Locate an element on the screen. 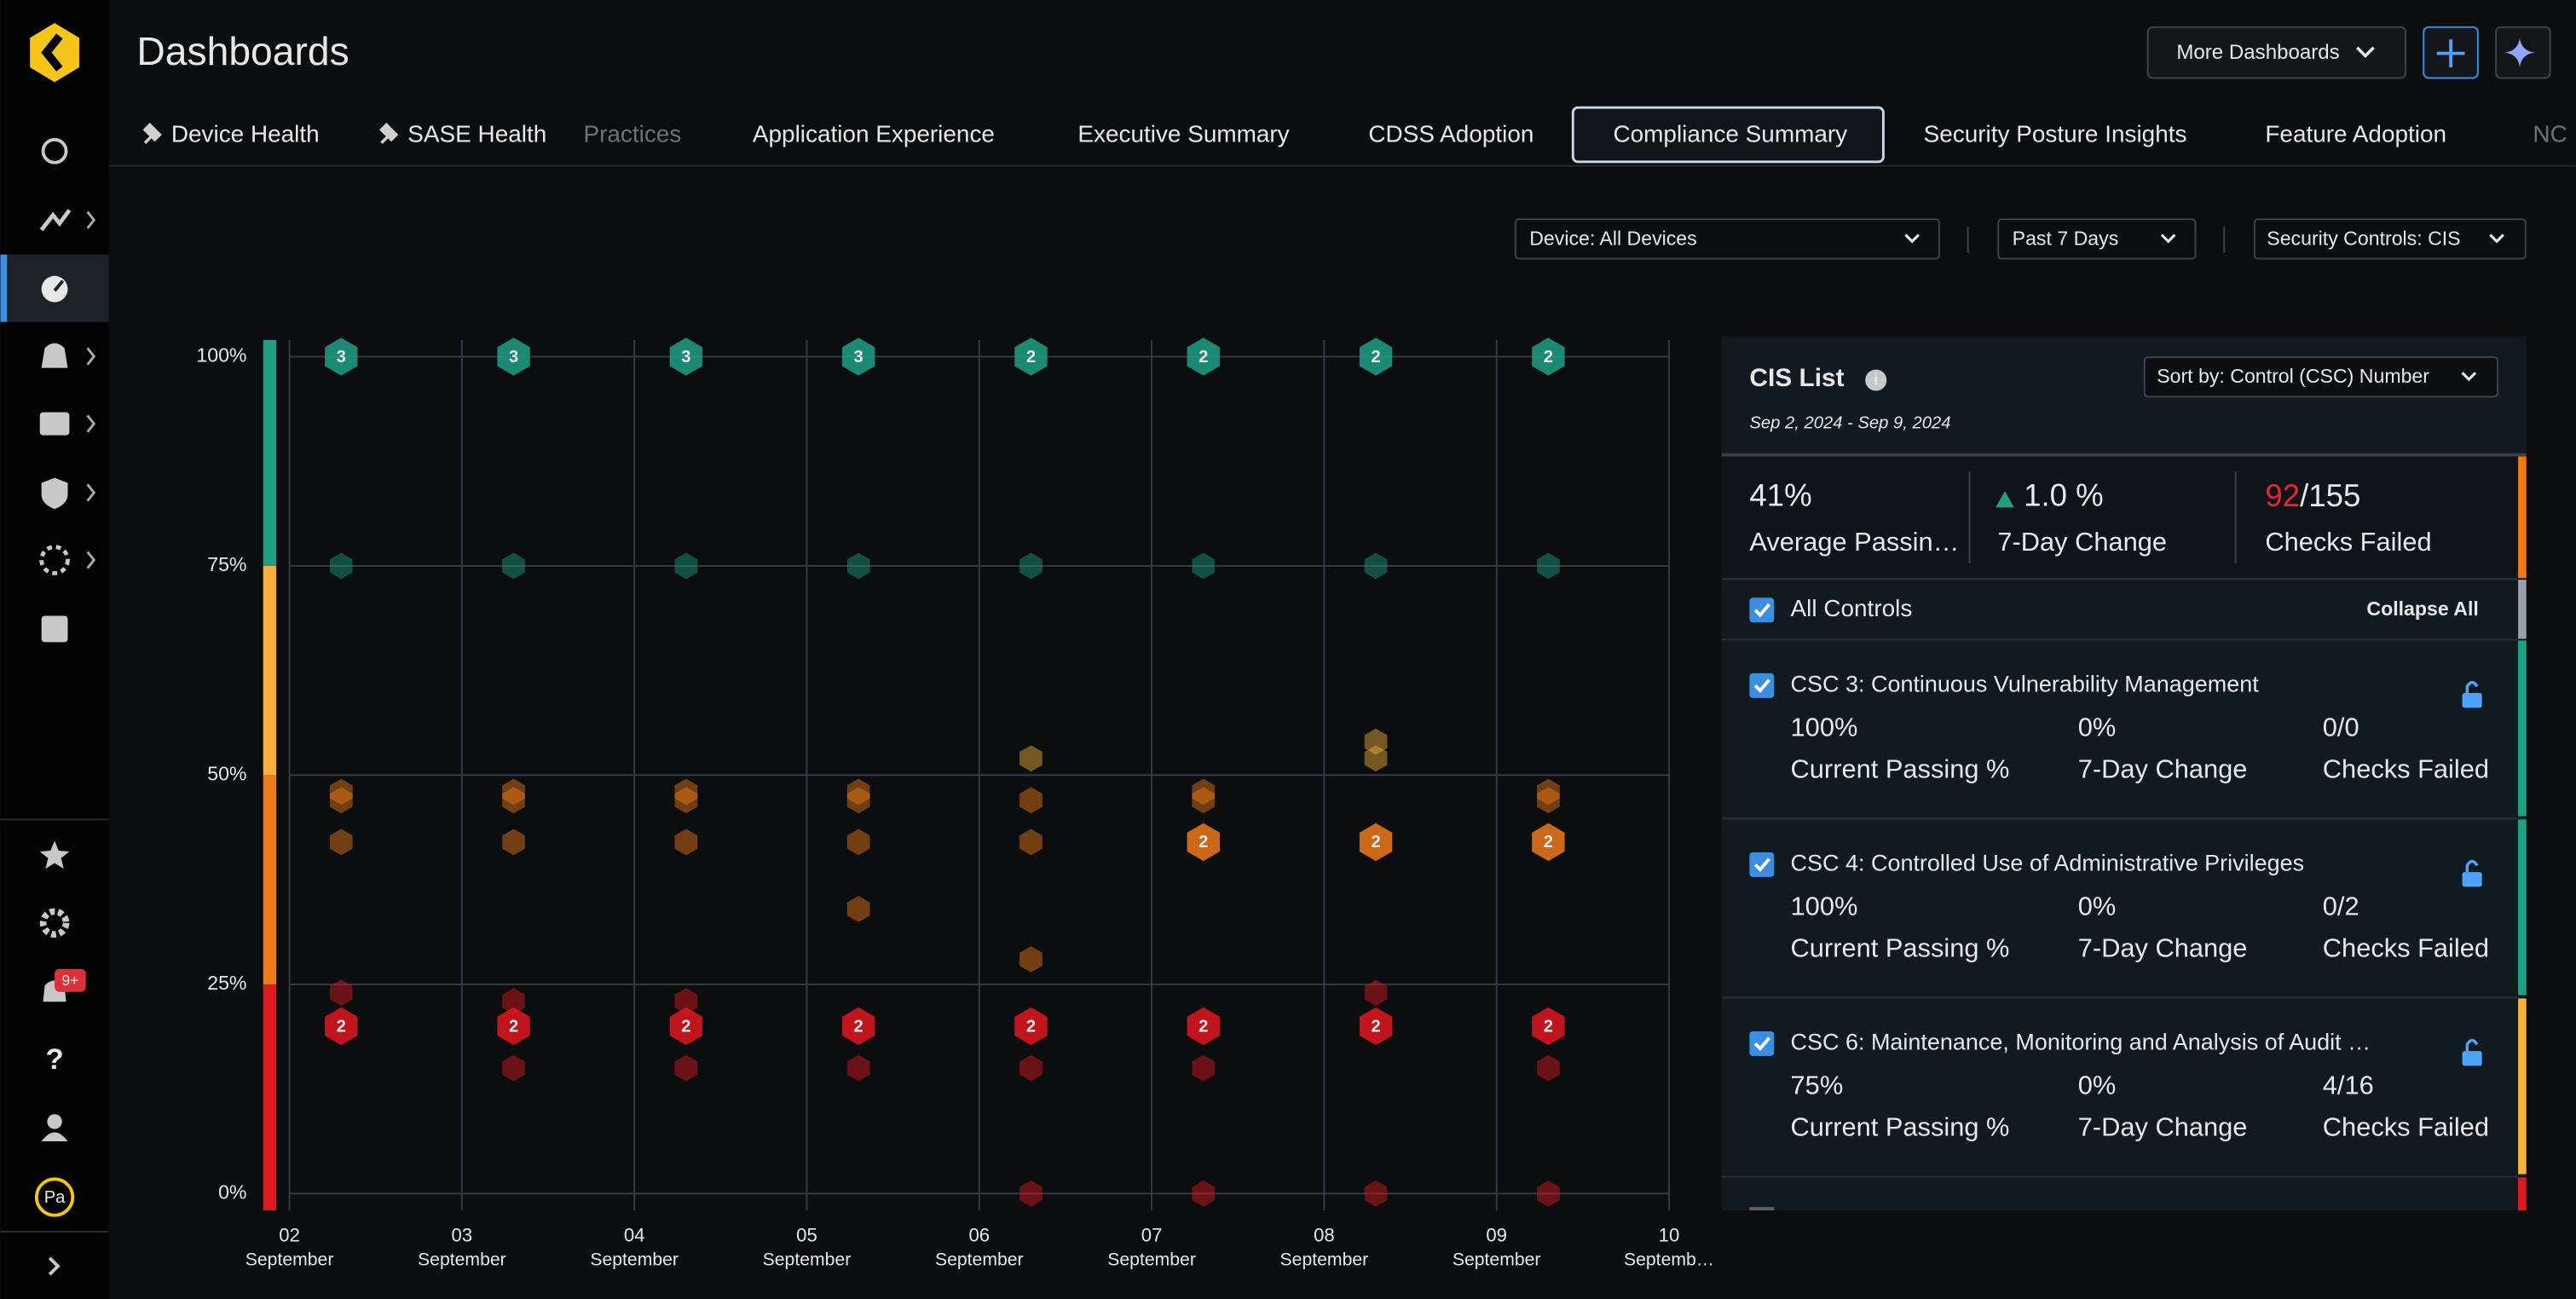 Image resolution: width=2576 pixels, height=1299 pixels. filter-label: Device: All Devices is located at coordinates (1613, 238).